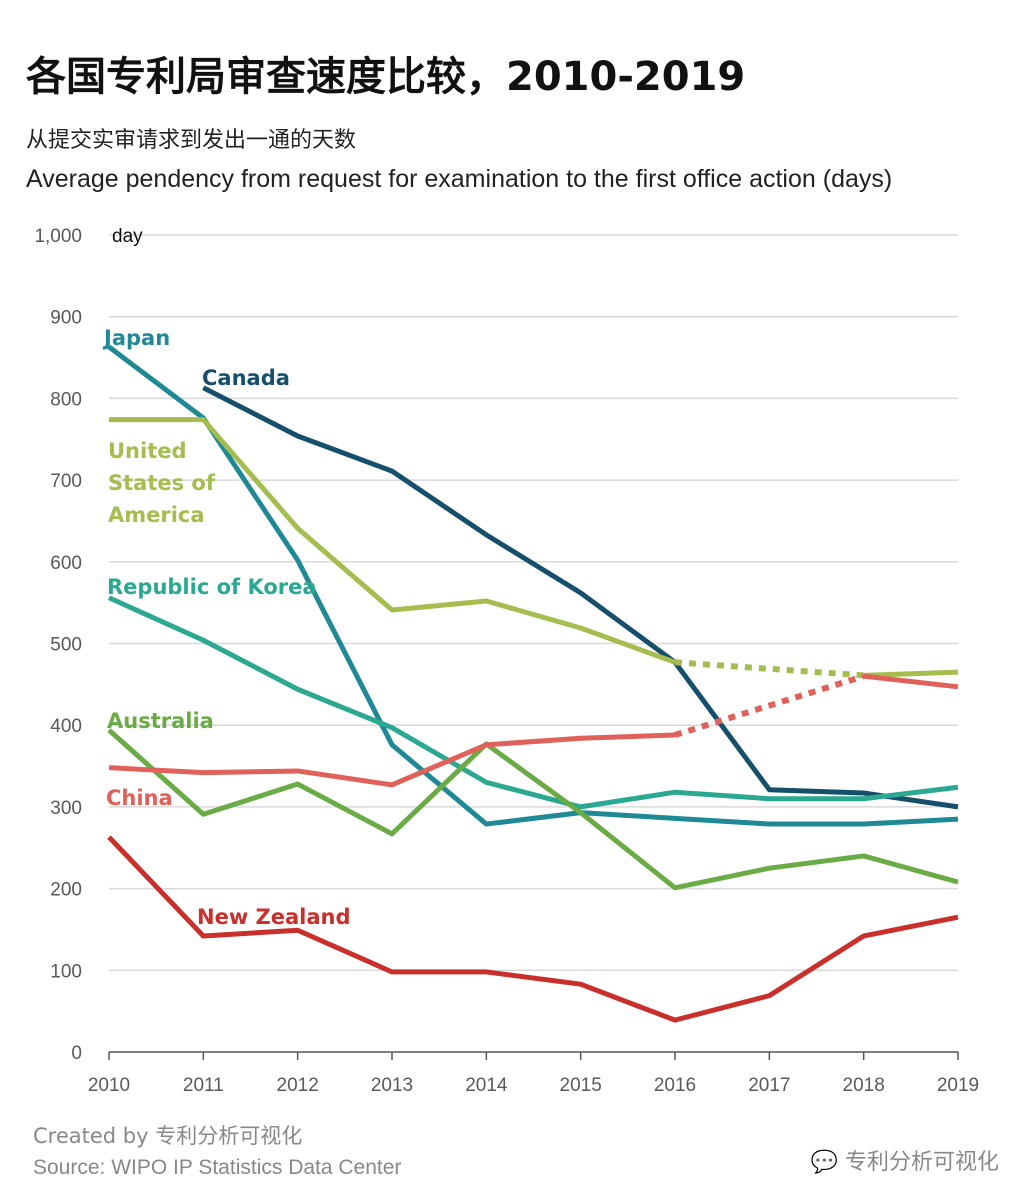 This screenshot has height=1203, width=1031. What do you see at coordinates (66, 645) in the screenshot?
I see `y-tick-label: 500` at bounding box center [66, 645].